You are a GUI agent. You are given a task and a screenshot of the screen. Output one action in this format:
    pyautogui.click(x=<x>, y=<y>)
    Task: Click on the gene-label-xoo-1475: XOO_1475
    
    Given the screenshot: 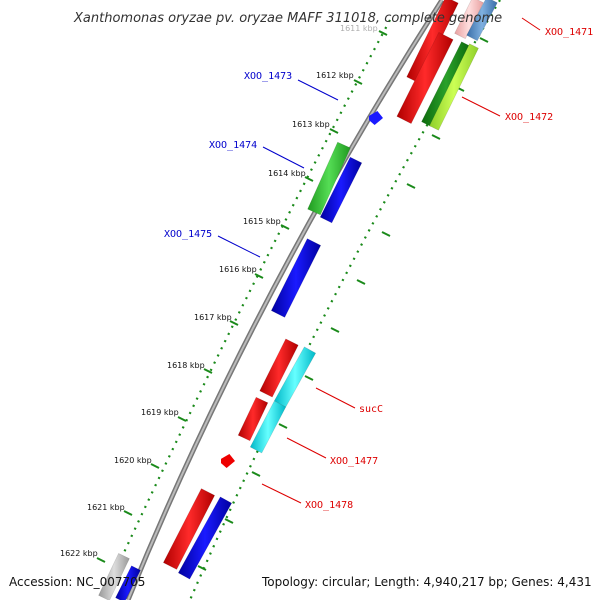 What is the action you would take?
    pyautogui.click(x=188, y=234)
    